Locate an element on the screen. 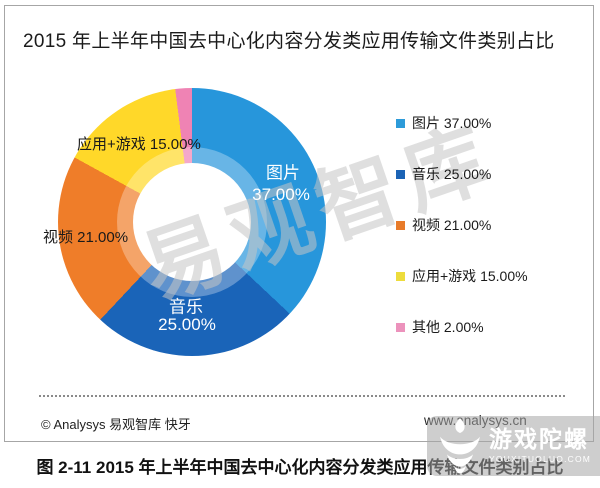 The image size is (600, 488). logo-watermark-box: 游戏陀螺 YOUXITUOLUO.COM is located at coordinates (513, 446).